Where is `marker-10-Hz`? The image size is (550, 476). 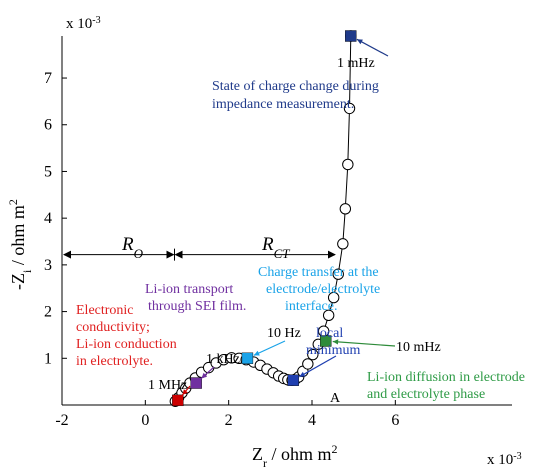
marker-10-Hz is located at coordinates (247, 358).